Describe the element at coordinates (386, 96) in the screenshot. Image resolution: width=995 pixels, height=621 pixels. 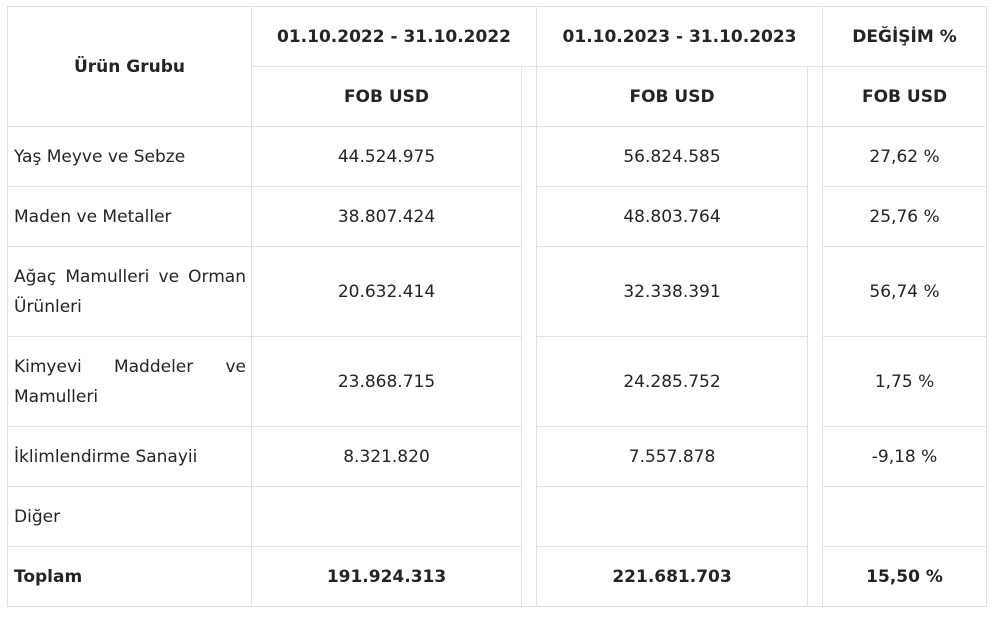
I see `header-unit-2022: FOB USD` at that location.